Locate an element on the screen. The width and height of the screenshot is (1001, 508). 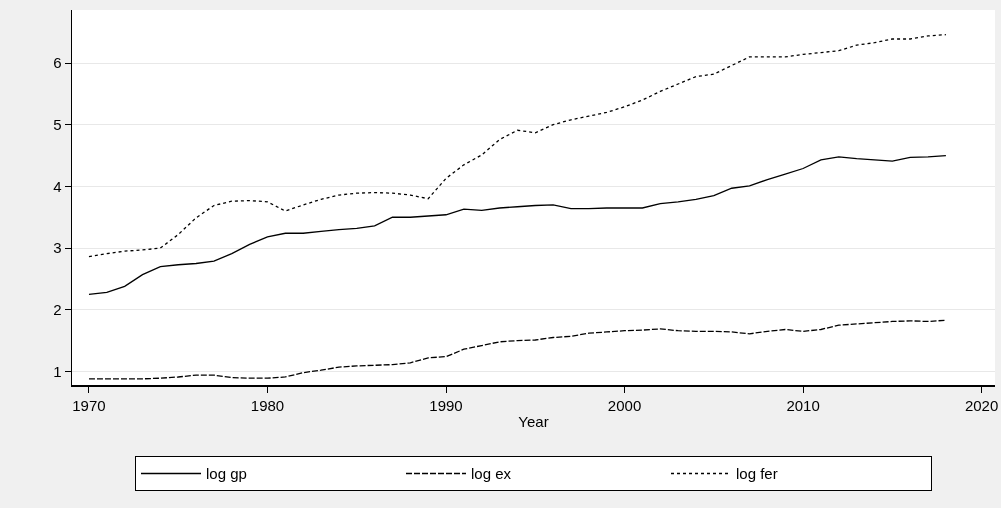
x-tick-label: 1980 is located at coordinates (267, 405).